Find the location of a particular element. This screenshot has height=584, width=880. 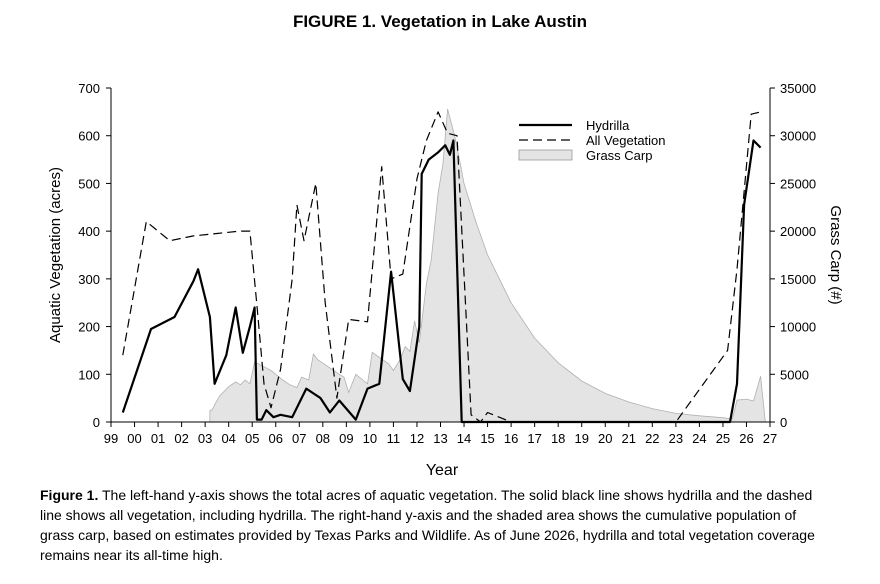

x-tick-label: 09 is located at coordinates (346, 438).